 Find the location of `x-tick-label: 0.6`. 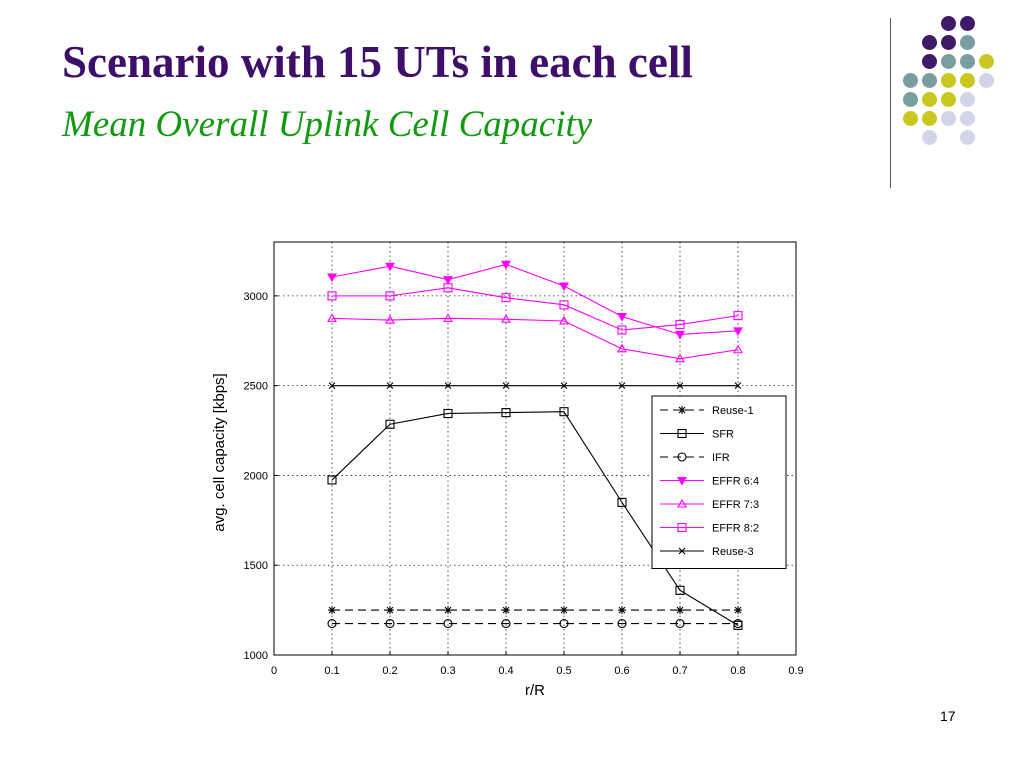

x-tick-label: 0.6 is located at coordinates (621, 671).